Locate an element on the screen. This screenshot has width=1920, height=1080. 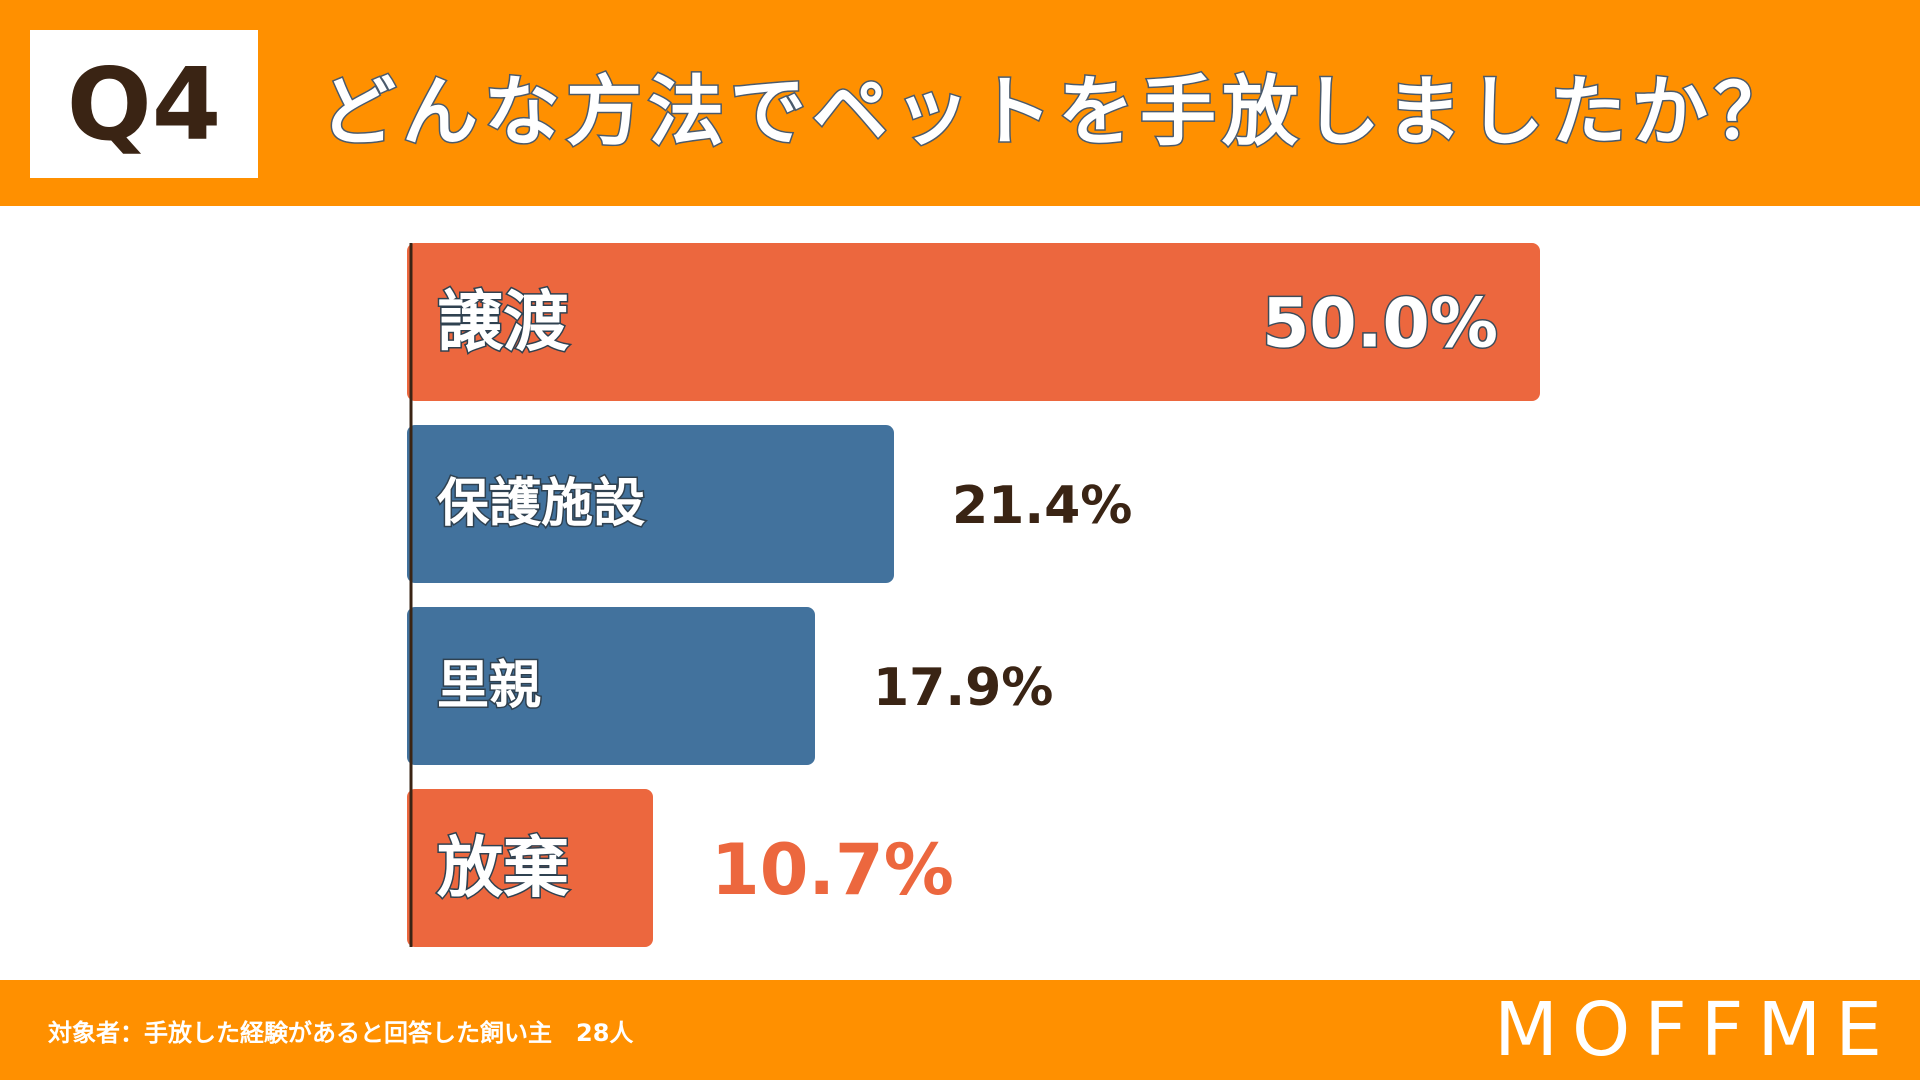
sample-note: 対象者：手放した経験があると回答した飼い主 28人 is located at coordinates (341, 1032).